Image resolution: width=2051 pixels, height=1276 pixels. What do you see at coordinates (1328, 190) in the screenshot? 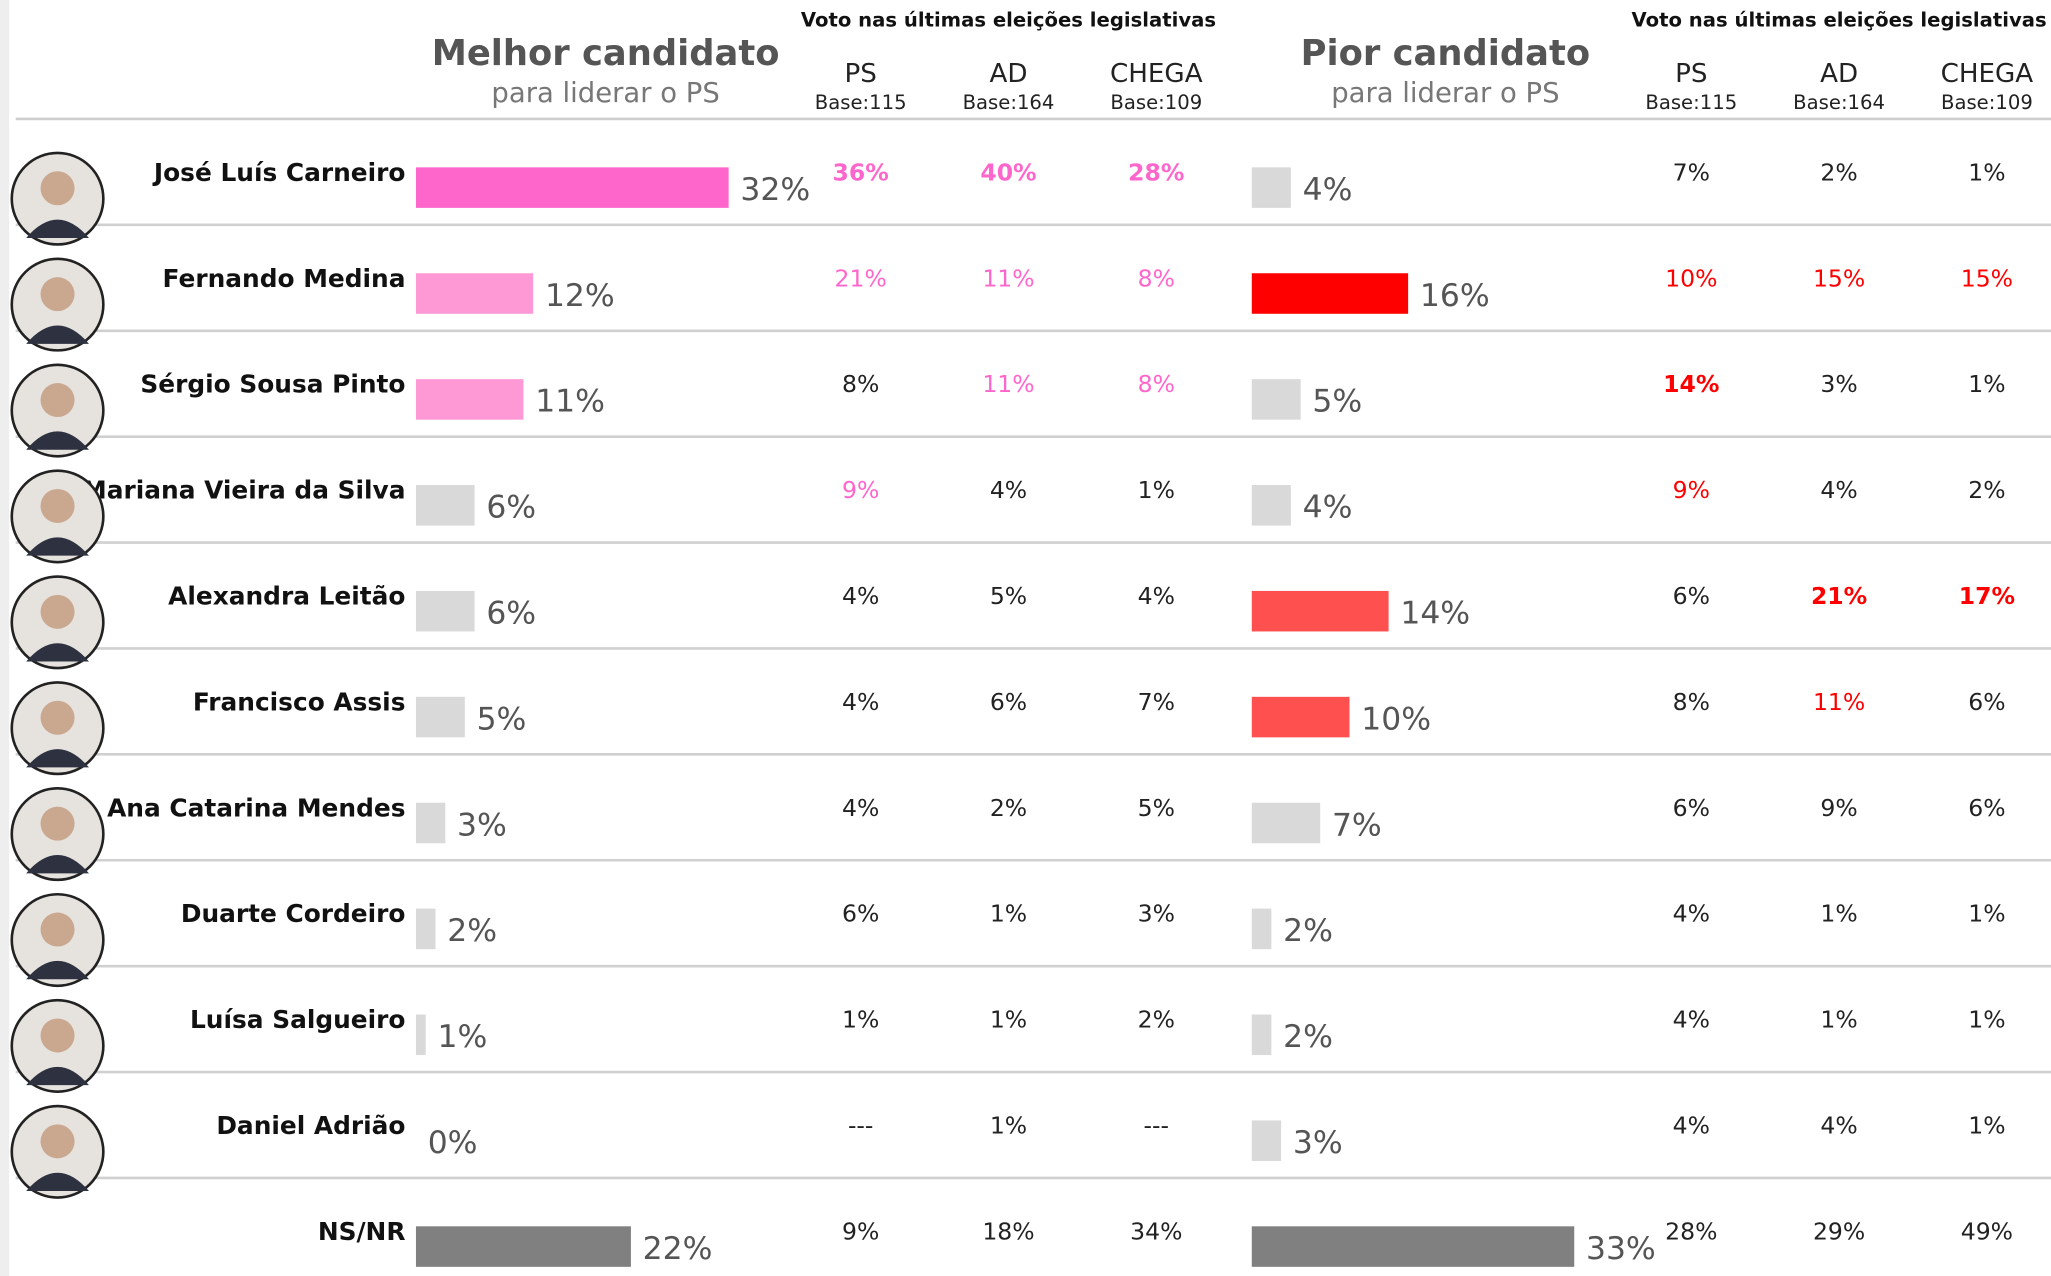
I see `bar-label: 4%` at bounding box center [1328, 190].